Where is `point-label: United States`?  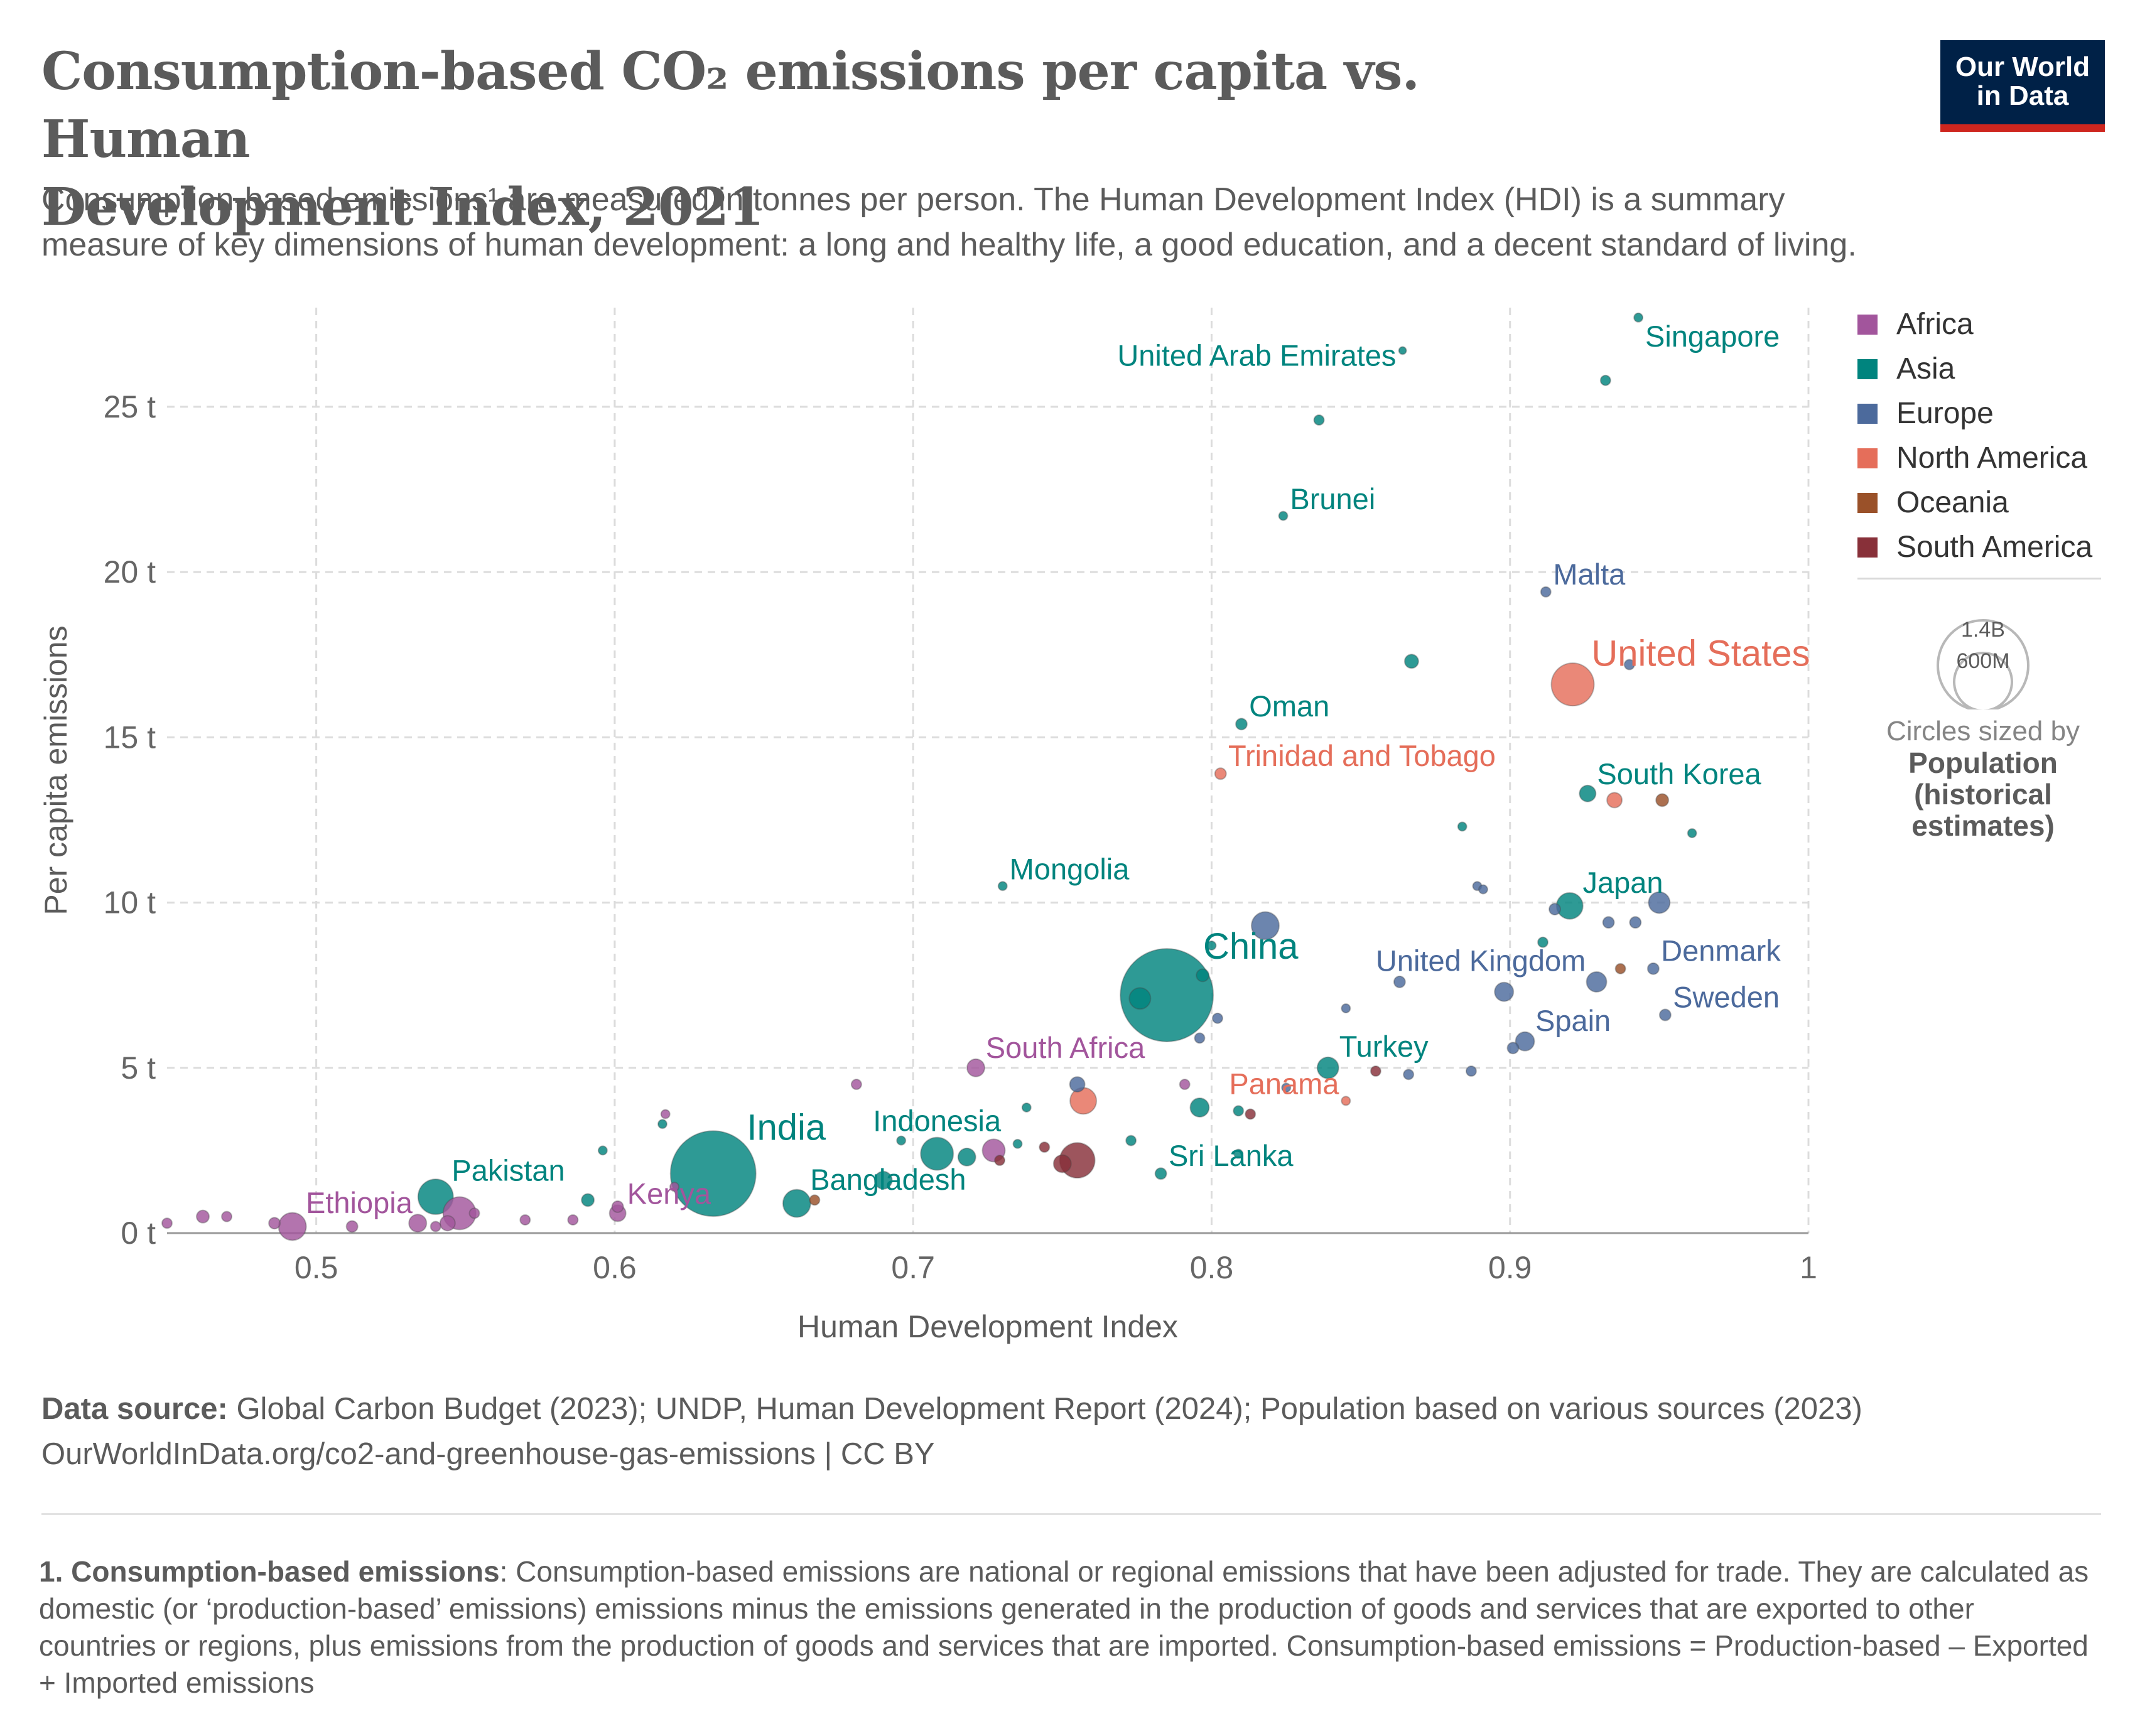 point-label: United States is located at coordinates (1700, 654).